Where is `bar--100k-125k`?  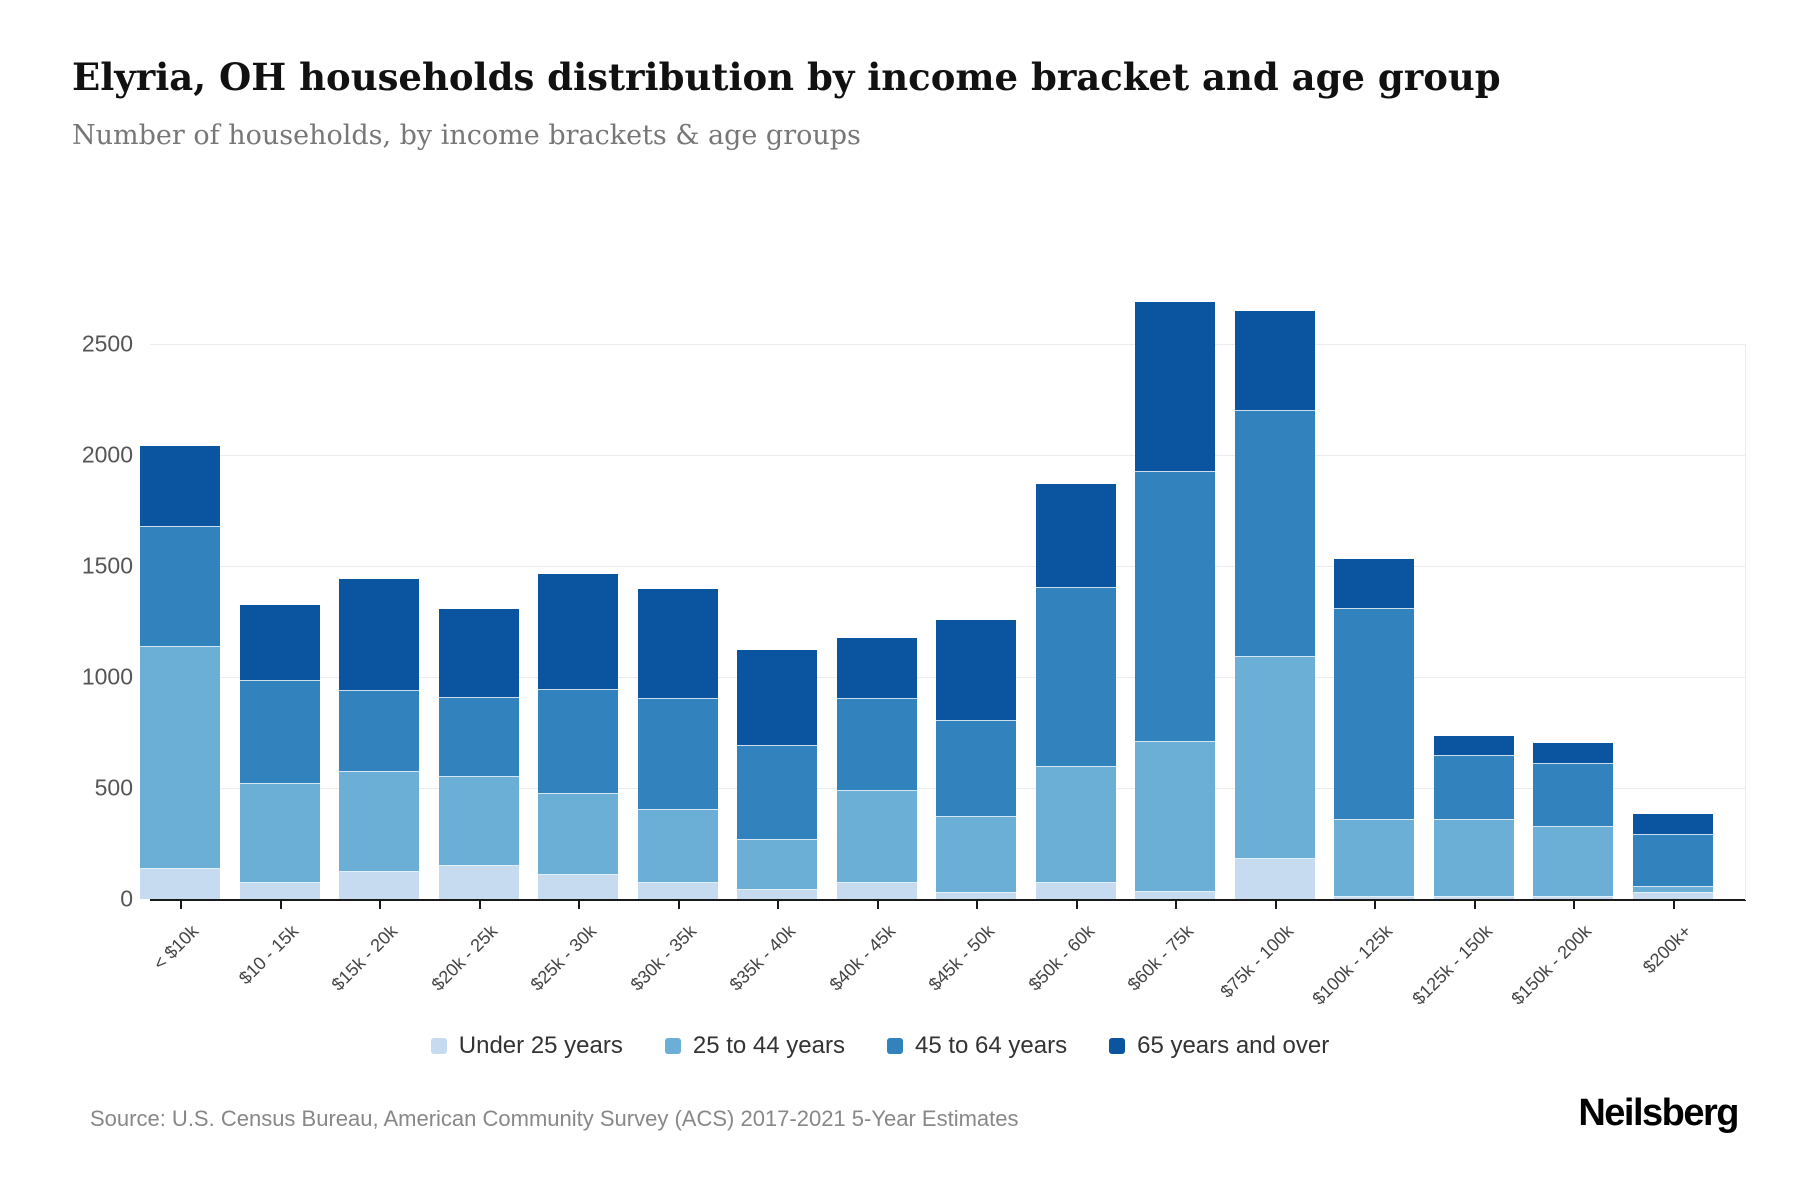
bar--100k-125k is located at coordinates (1374, 729).